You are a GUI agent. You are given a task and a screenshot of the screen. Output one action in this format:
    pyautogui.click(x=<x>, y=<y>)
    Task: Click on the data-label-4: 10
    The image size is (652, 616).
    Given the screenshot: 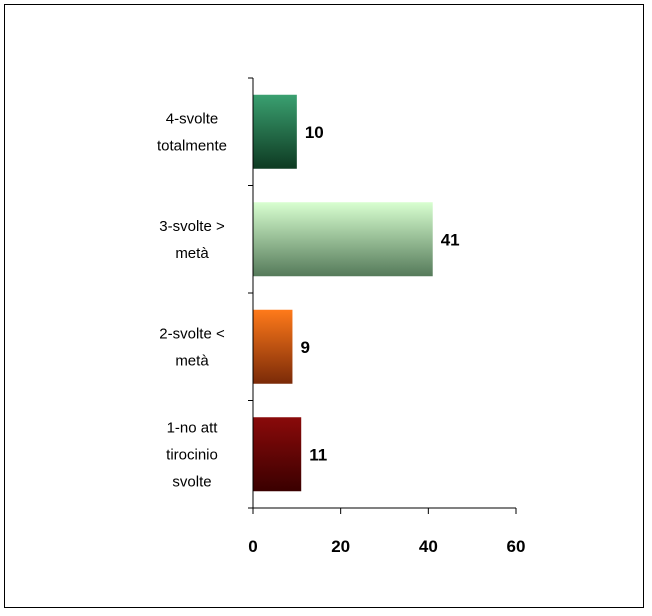 What is the action you would take?
    pyautogui.click(x=314, y=132)
    